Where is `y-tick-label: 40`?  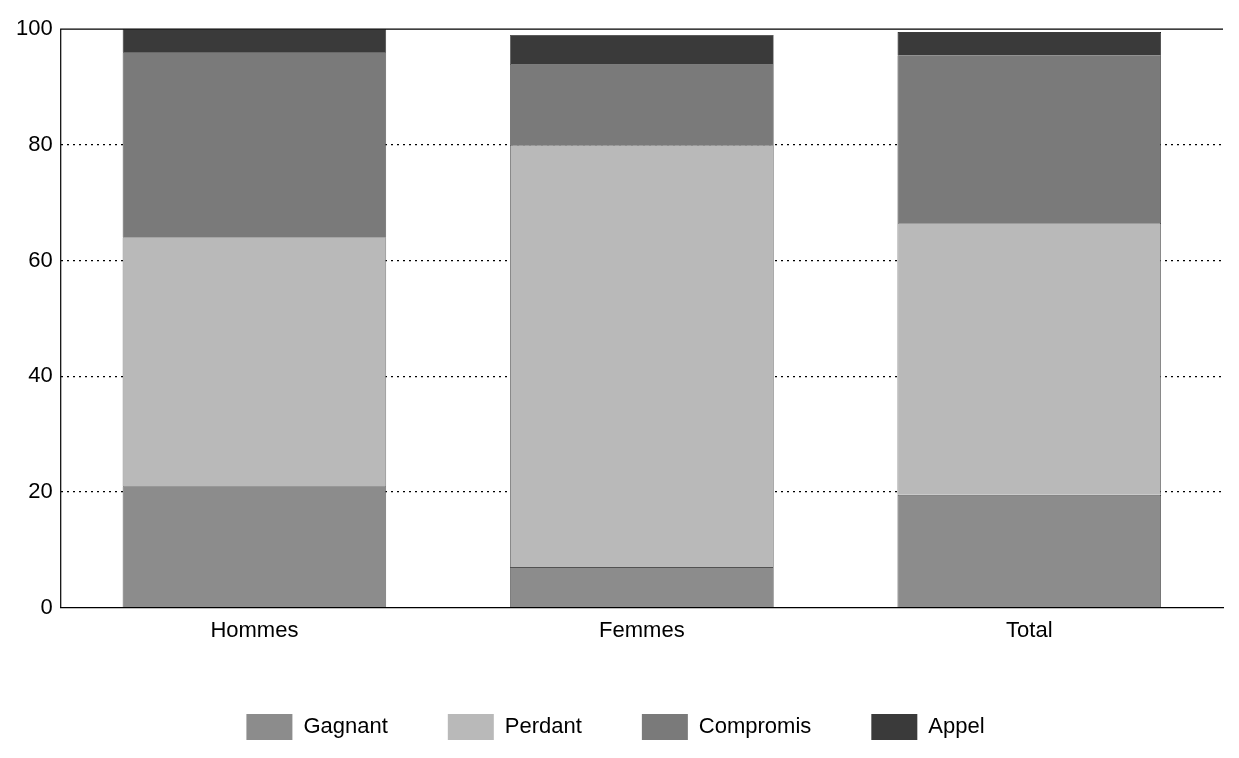
y-tick-label: 40 is located at coordinates (40, 375).